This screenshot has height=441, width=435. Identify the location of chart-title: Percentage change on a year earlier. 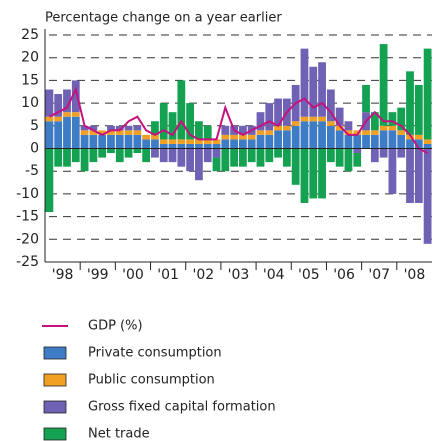
(163, 18).